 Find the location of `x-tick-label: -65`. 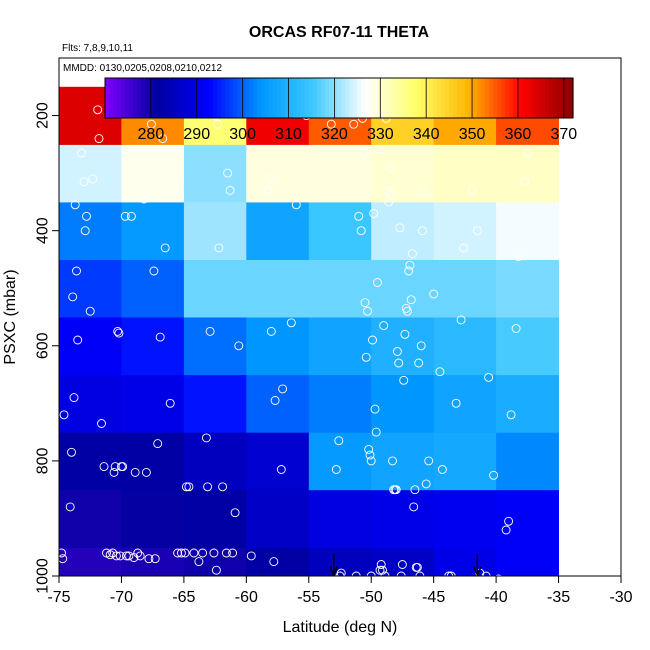

x-tick-label: -65 is located at coordinates (183, 597).